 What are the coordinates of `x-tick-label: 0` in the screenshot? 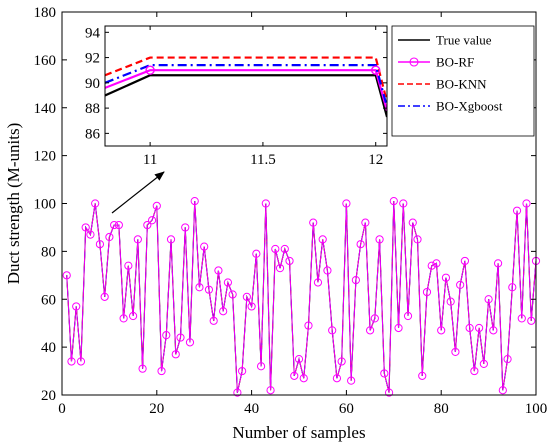 It's located at (62, 409).